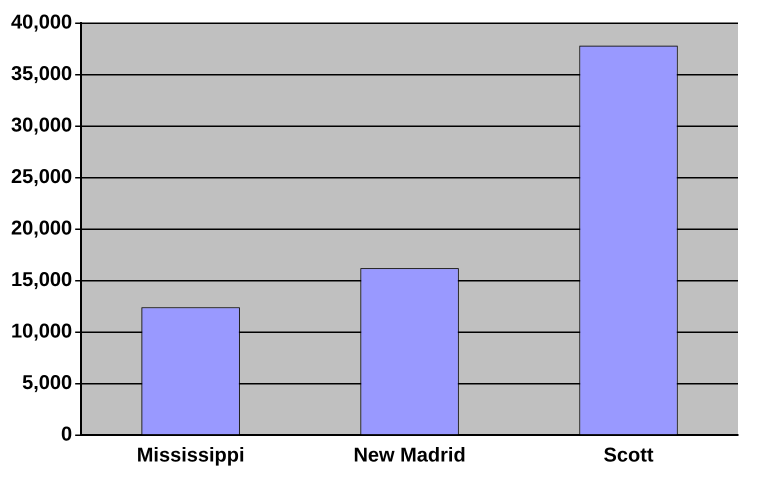 This screenshot has height=479, width=758. What do you see at coordinates (47, 383) in the screenshot?
I see `y-tick-label: 5,000` at bounding box center [47, 383].